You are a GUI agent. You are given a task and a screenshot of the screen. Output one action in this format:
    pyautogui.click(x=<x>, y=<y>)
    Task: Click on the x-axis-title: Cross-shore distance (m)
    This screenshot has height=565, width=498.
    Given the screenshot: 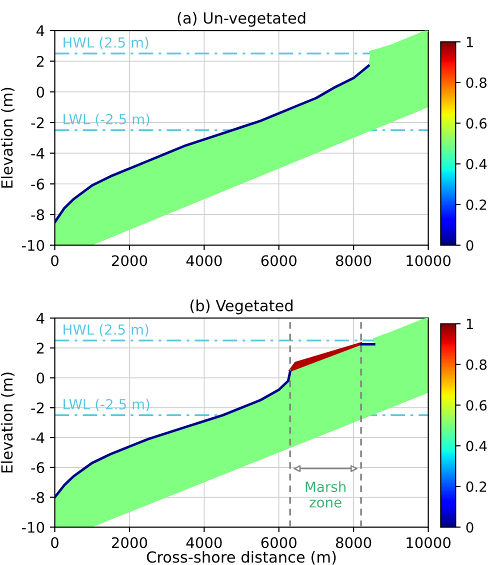 What is the action you would take?
    pyautogui.click(x=241, y=557)
    